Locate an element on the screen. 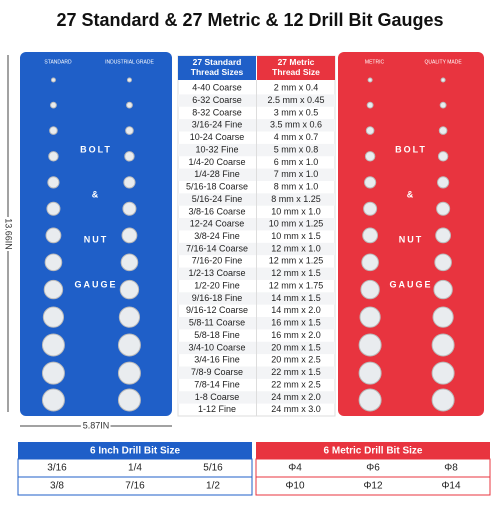 This screenshot has height=505, width=500. table-cell: 6 mm x 1.0 is located at coordinates (296, 162).